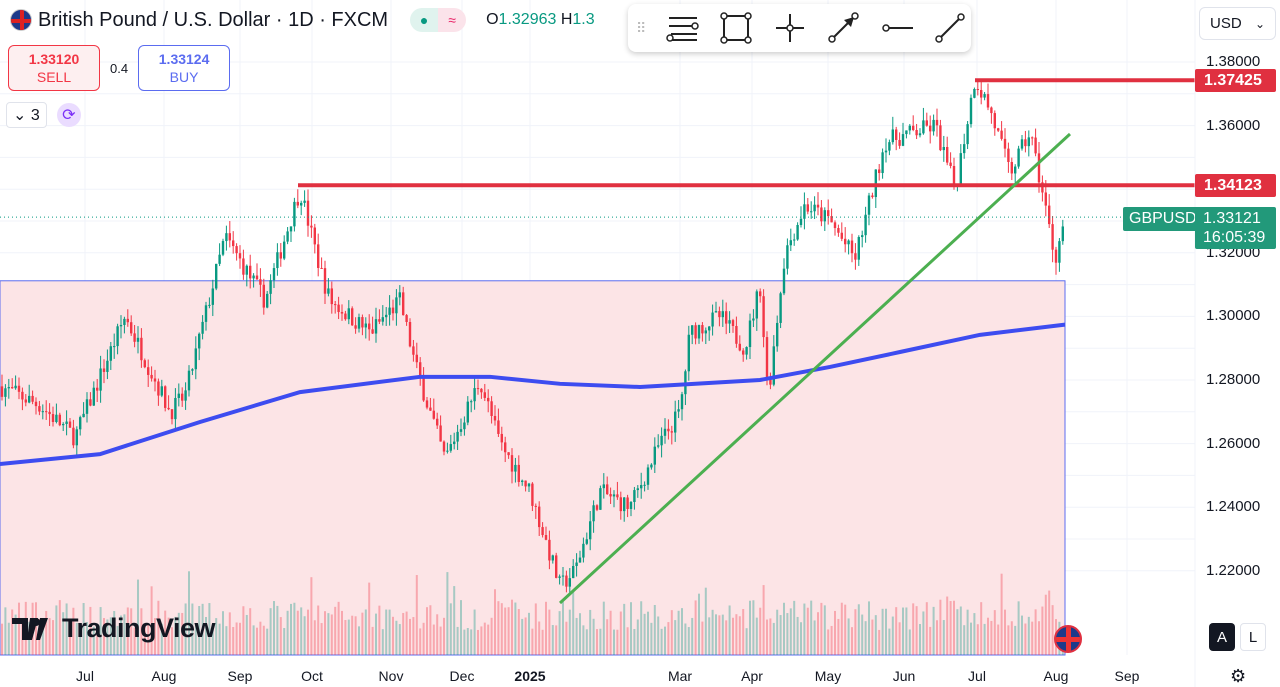 The image size is (1280, 687). I want to click on time-tick: Sep, so click(1127, 676).